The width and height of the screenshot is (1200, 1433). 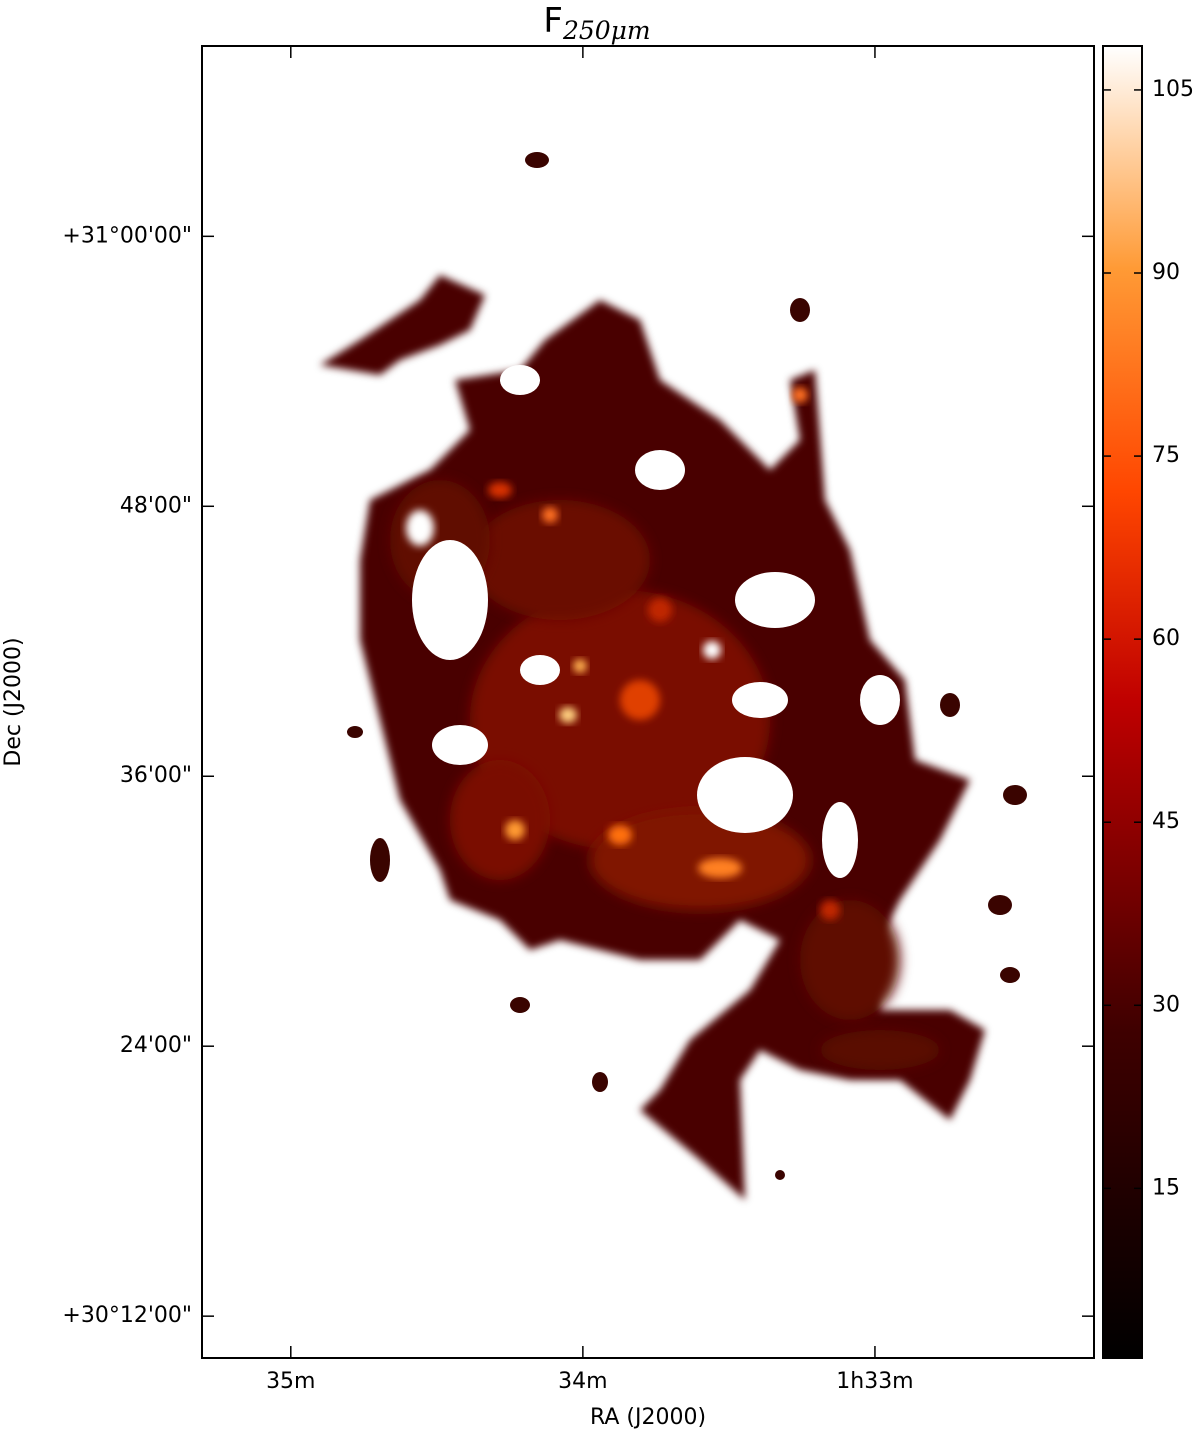 What do you see at coordinates (156, 775) in the screenshot?
I see `y-tick-label: 36'00"` at bounding box center [156, 775].